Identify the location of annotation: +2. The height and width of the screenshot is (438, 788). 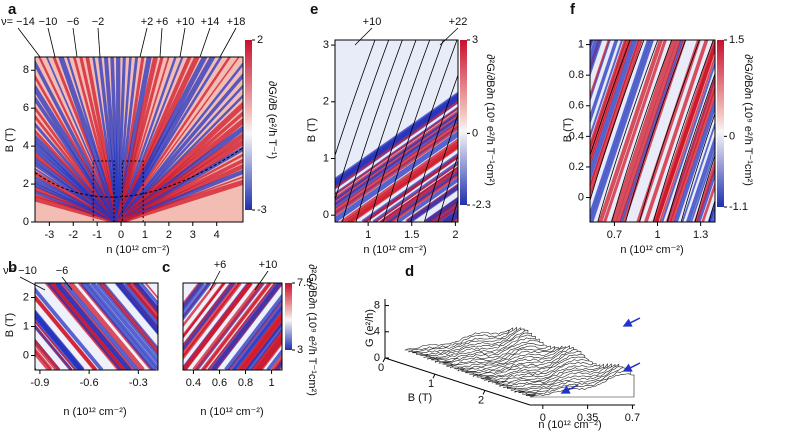
(147, 22).